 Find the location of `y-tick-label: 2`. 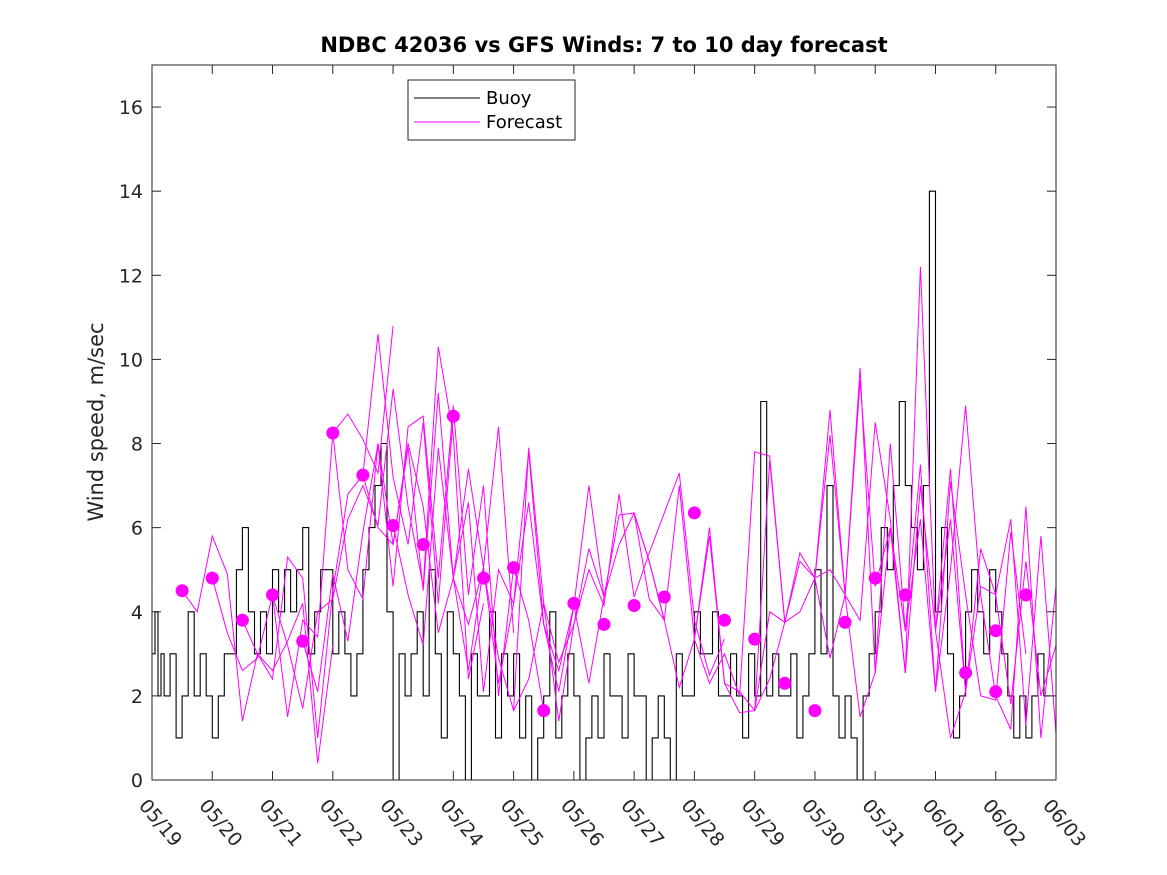

y-tick-label: 2 is located at coordinates (137, 697).